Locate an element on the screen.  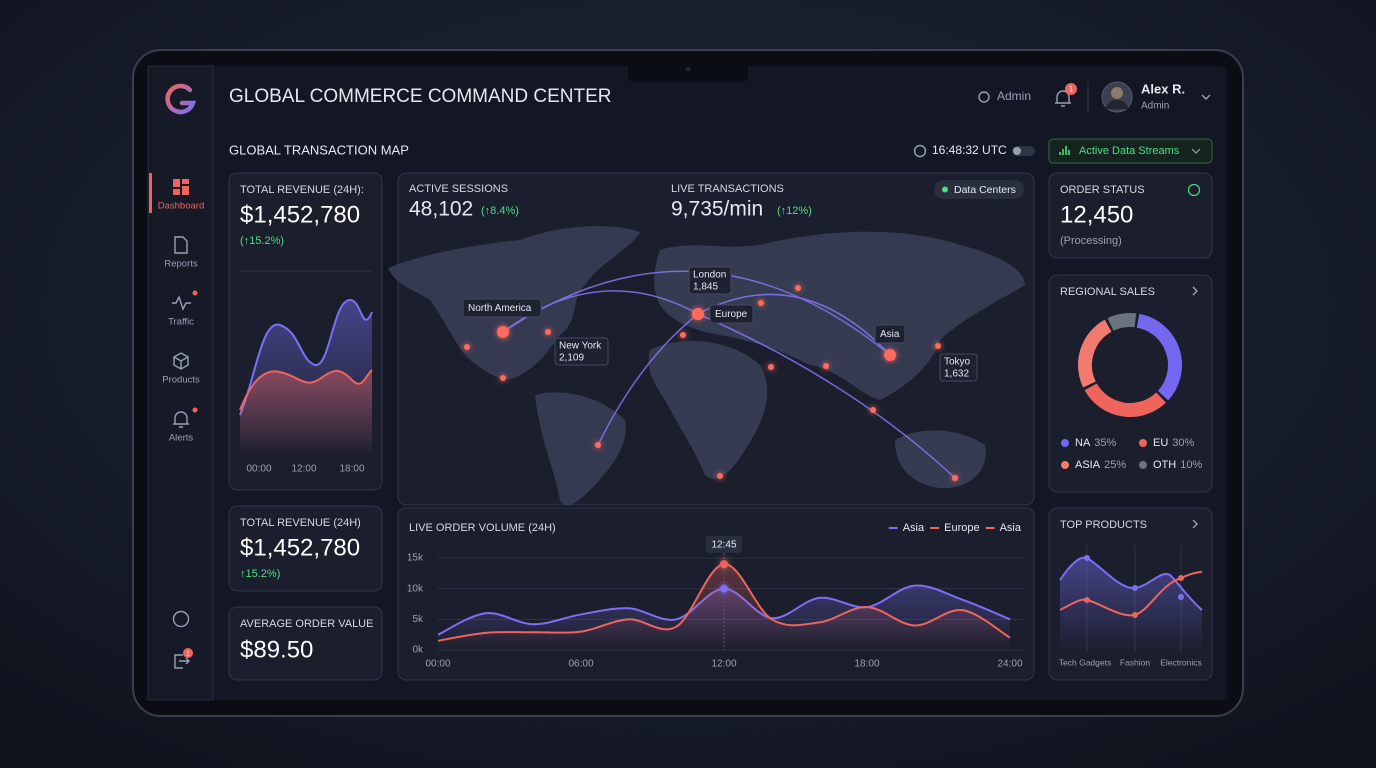
nav-alerts: Alerts is located at coordinates (183, 425).